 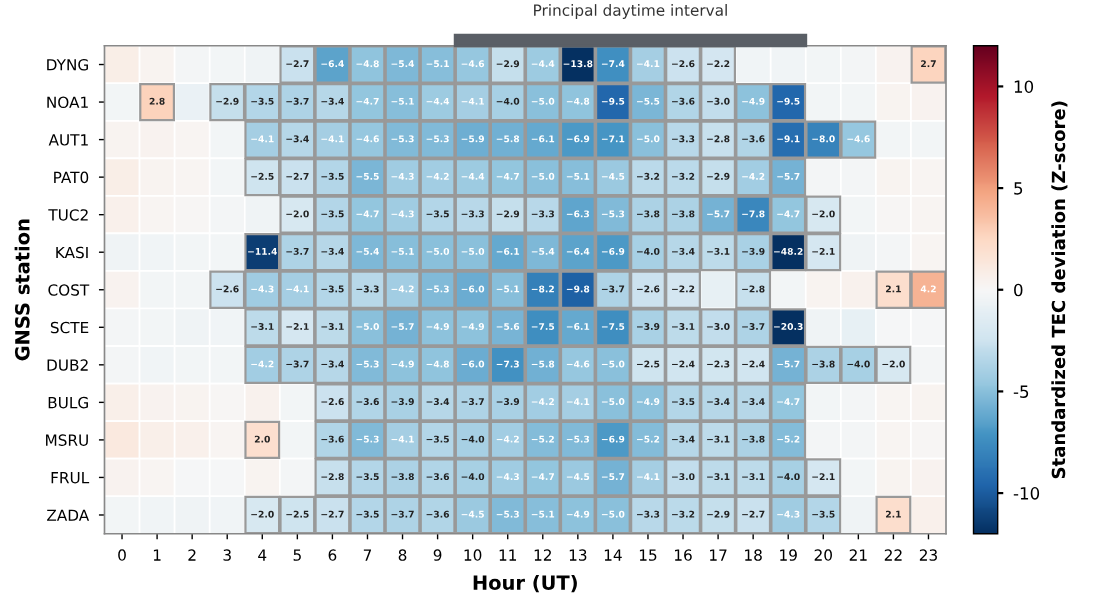 I want to click on color-bar-label: 10, so click(x=1024, y=86).